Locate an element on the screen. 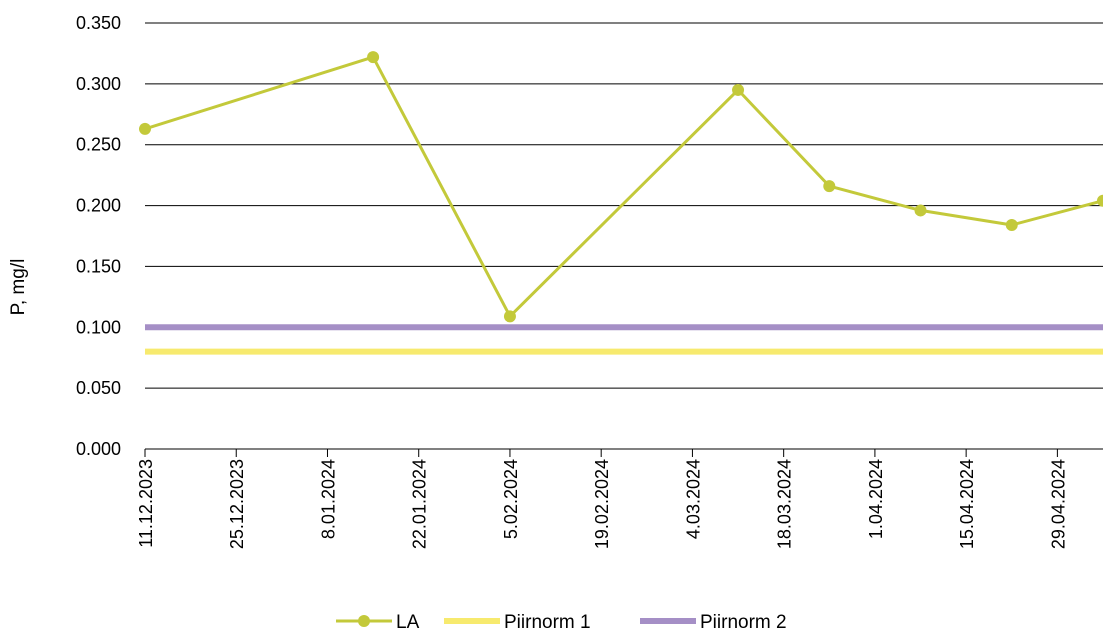 The width and height of the screenshot is (1103, 632). legend: LA Piirnorm 1 Piirnorm 2 is located at coordinates (561, 622).